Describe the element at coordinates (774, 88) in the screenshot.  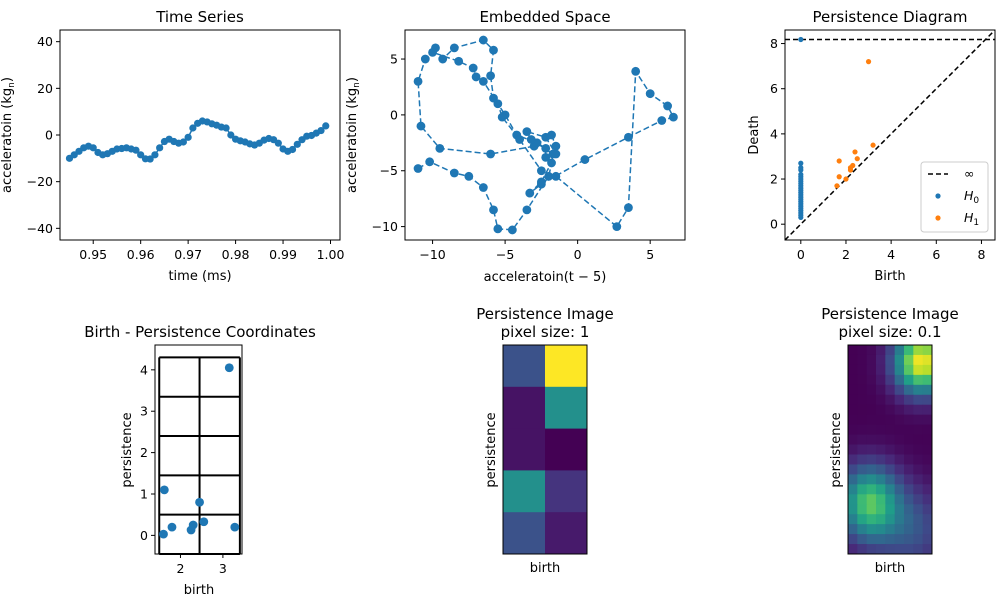
I see `y-tick-label: 6` at that location.